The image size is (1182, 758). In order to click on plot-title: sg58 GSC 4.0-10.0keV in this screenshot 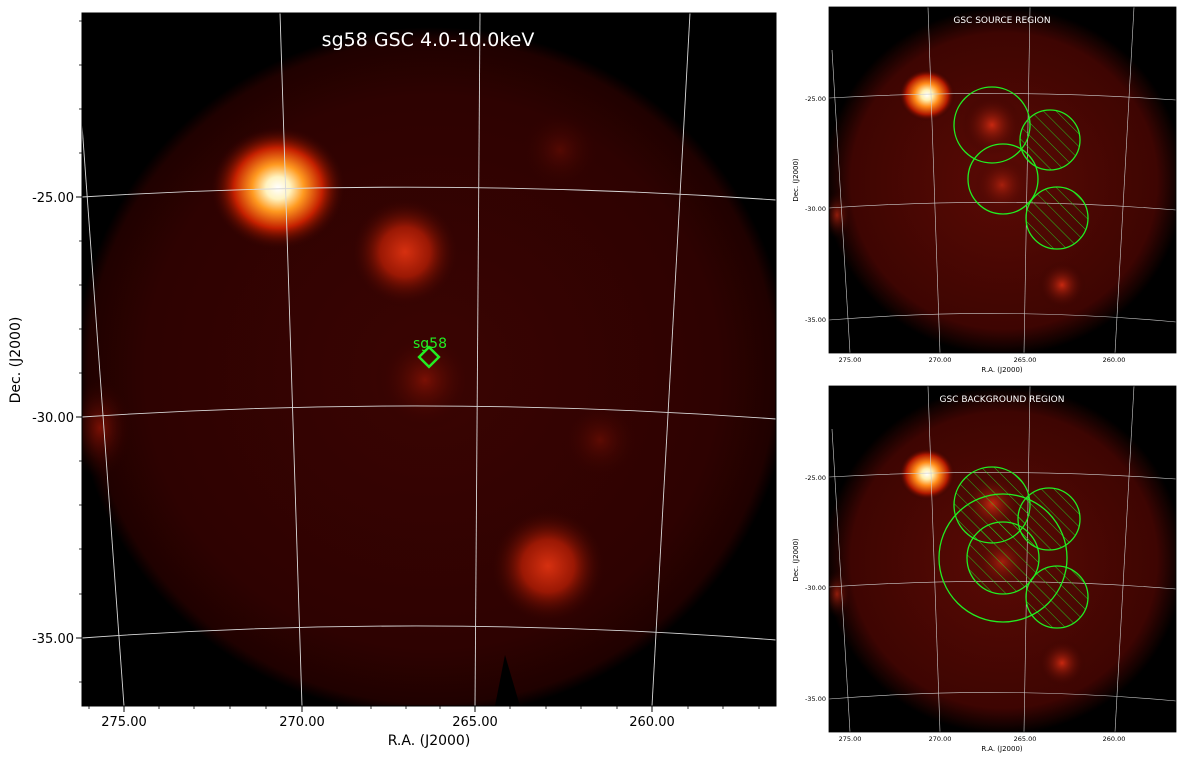, I will do `click(428, 40)`.